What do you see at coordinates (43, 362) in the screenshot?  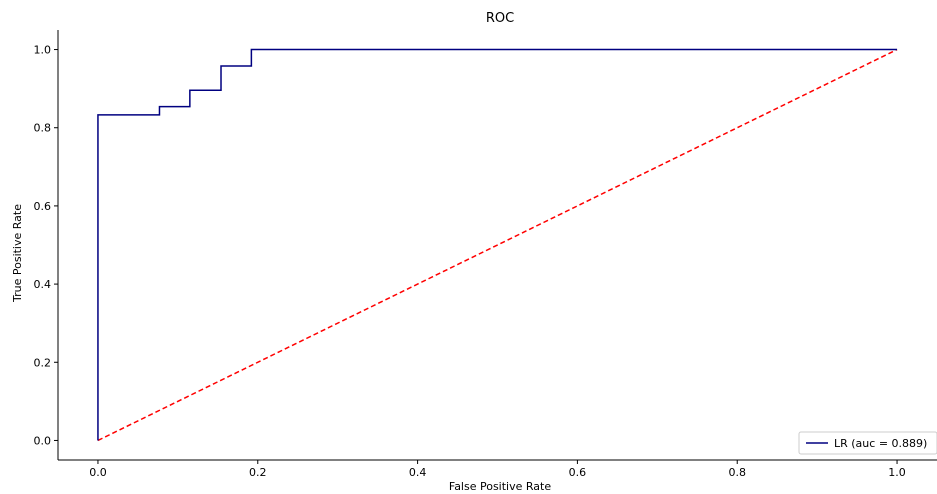 I see `y-tick-label: 0.2` at bounding box center [43, 362].